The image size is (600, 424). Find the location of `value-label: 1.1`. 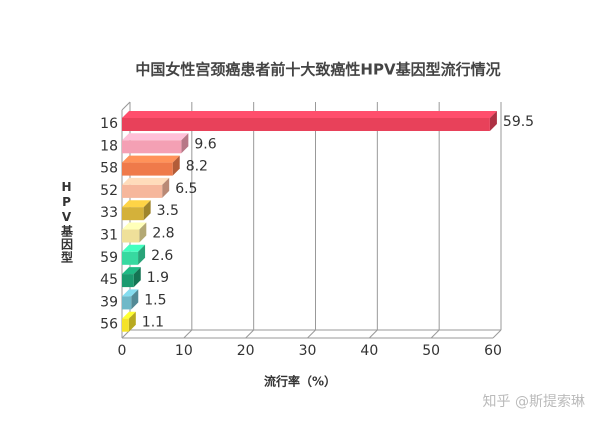

value-label: 1.1 is located at coordinates (153, 323).